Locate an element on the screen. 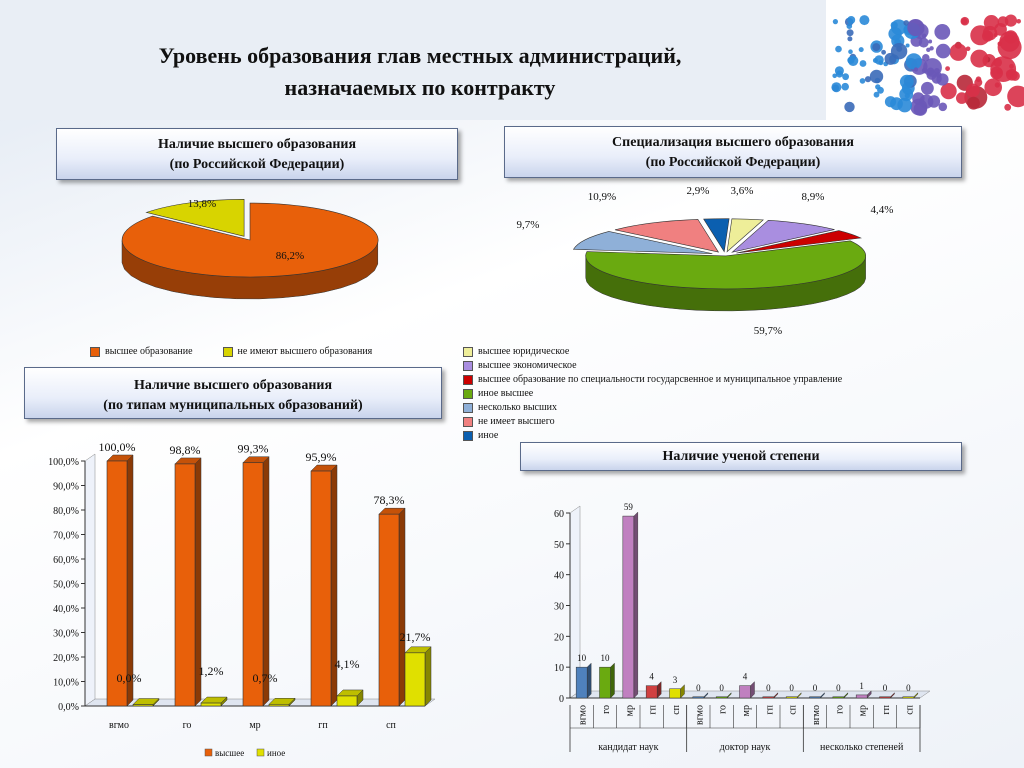  y-tick-label: 100,0% is located at coordinates (63, 462).